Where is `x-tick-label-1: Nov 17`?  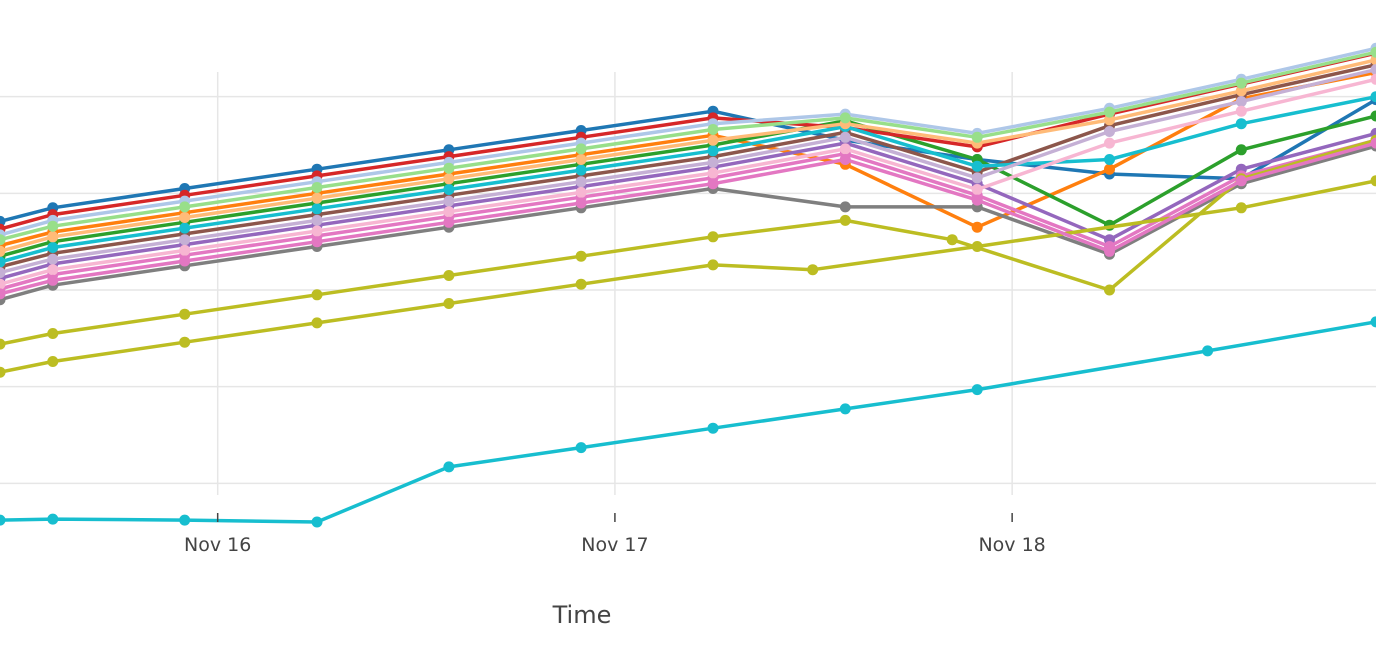 x-tick-label-1: Nov 17 is located at coordinates (614, 545).